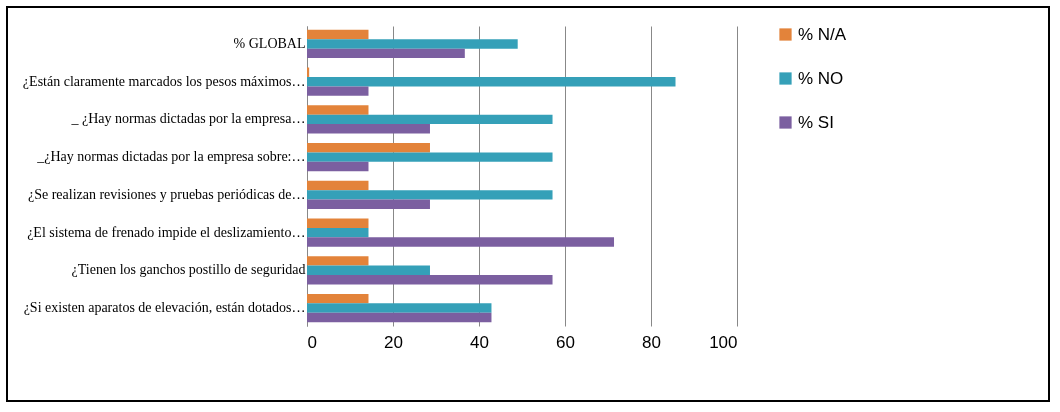 The image size is (1060, 412). What do you see at coordinates (312, 342) in the screenshot?
I see `x-tick-label: 0` at bounding box center [312, 342].